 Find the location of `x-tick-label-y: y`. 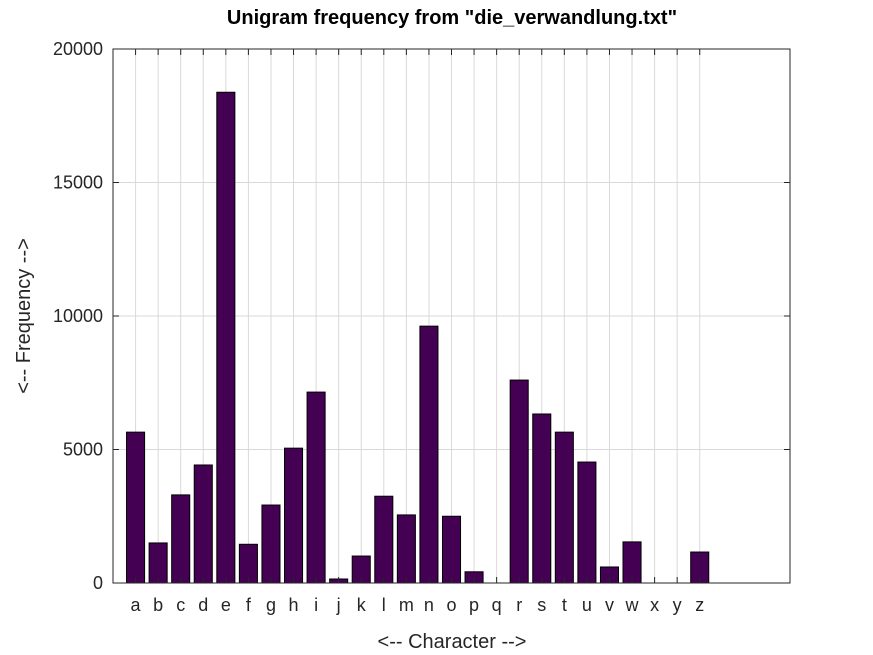

x-tick-label-y: y is located at coordinates (677, 605).